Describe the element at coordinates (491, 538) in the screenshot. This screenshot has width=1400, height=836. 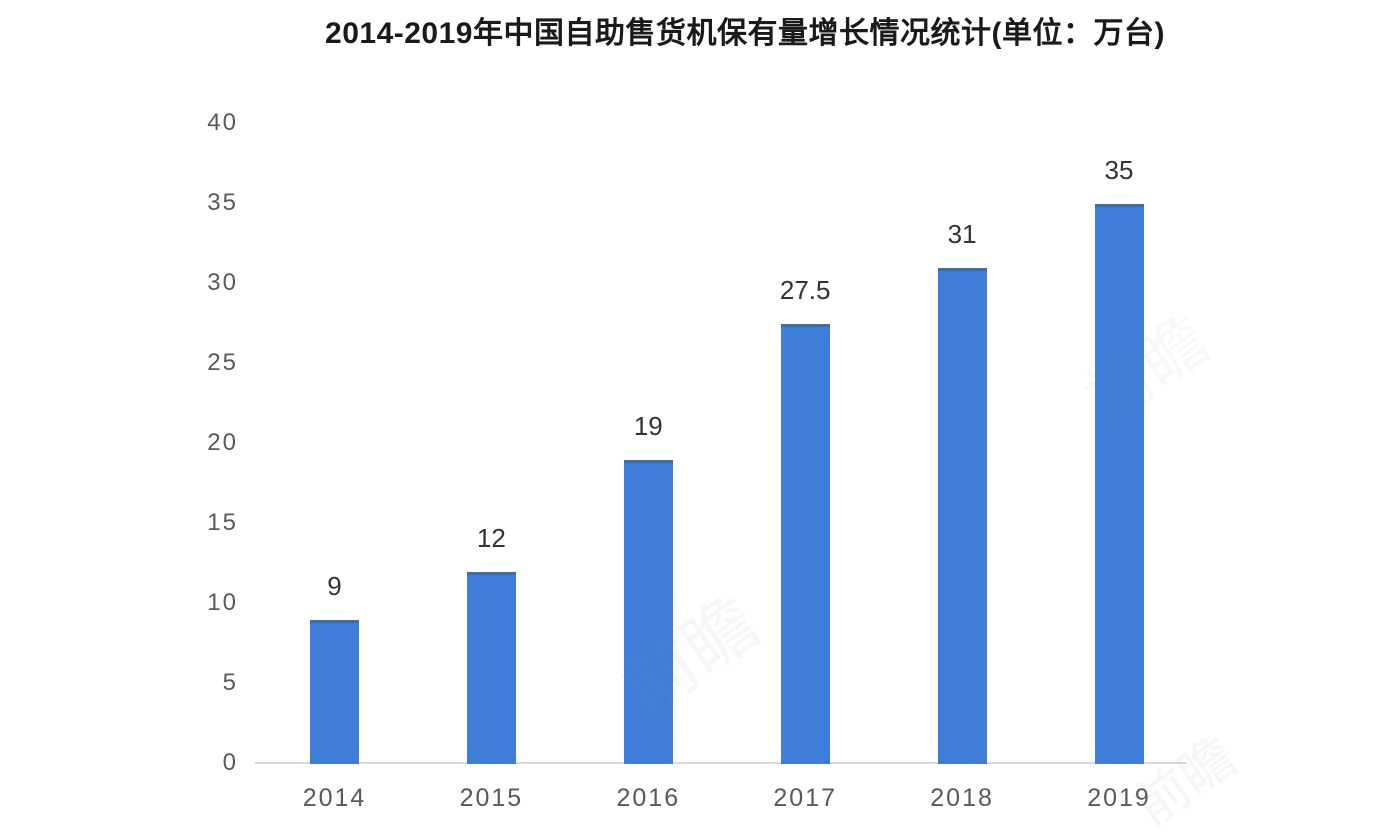
I see `bar-value-label-2015: 12` at that location.